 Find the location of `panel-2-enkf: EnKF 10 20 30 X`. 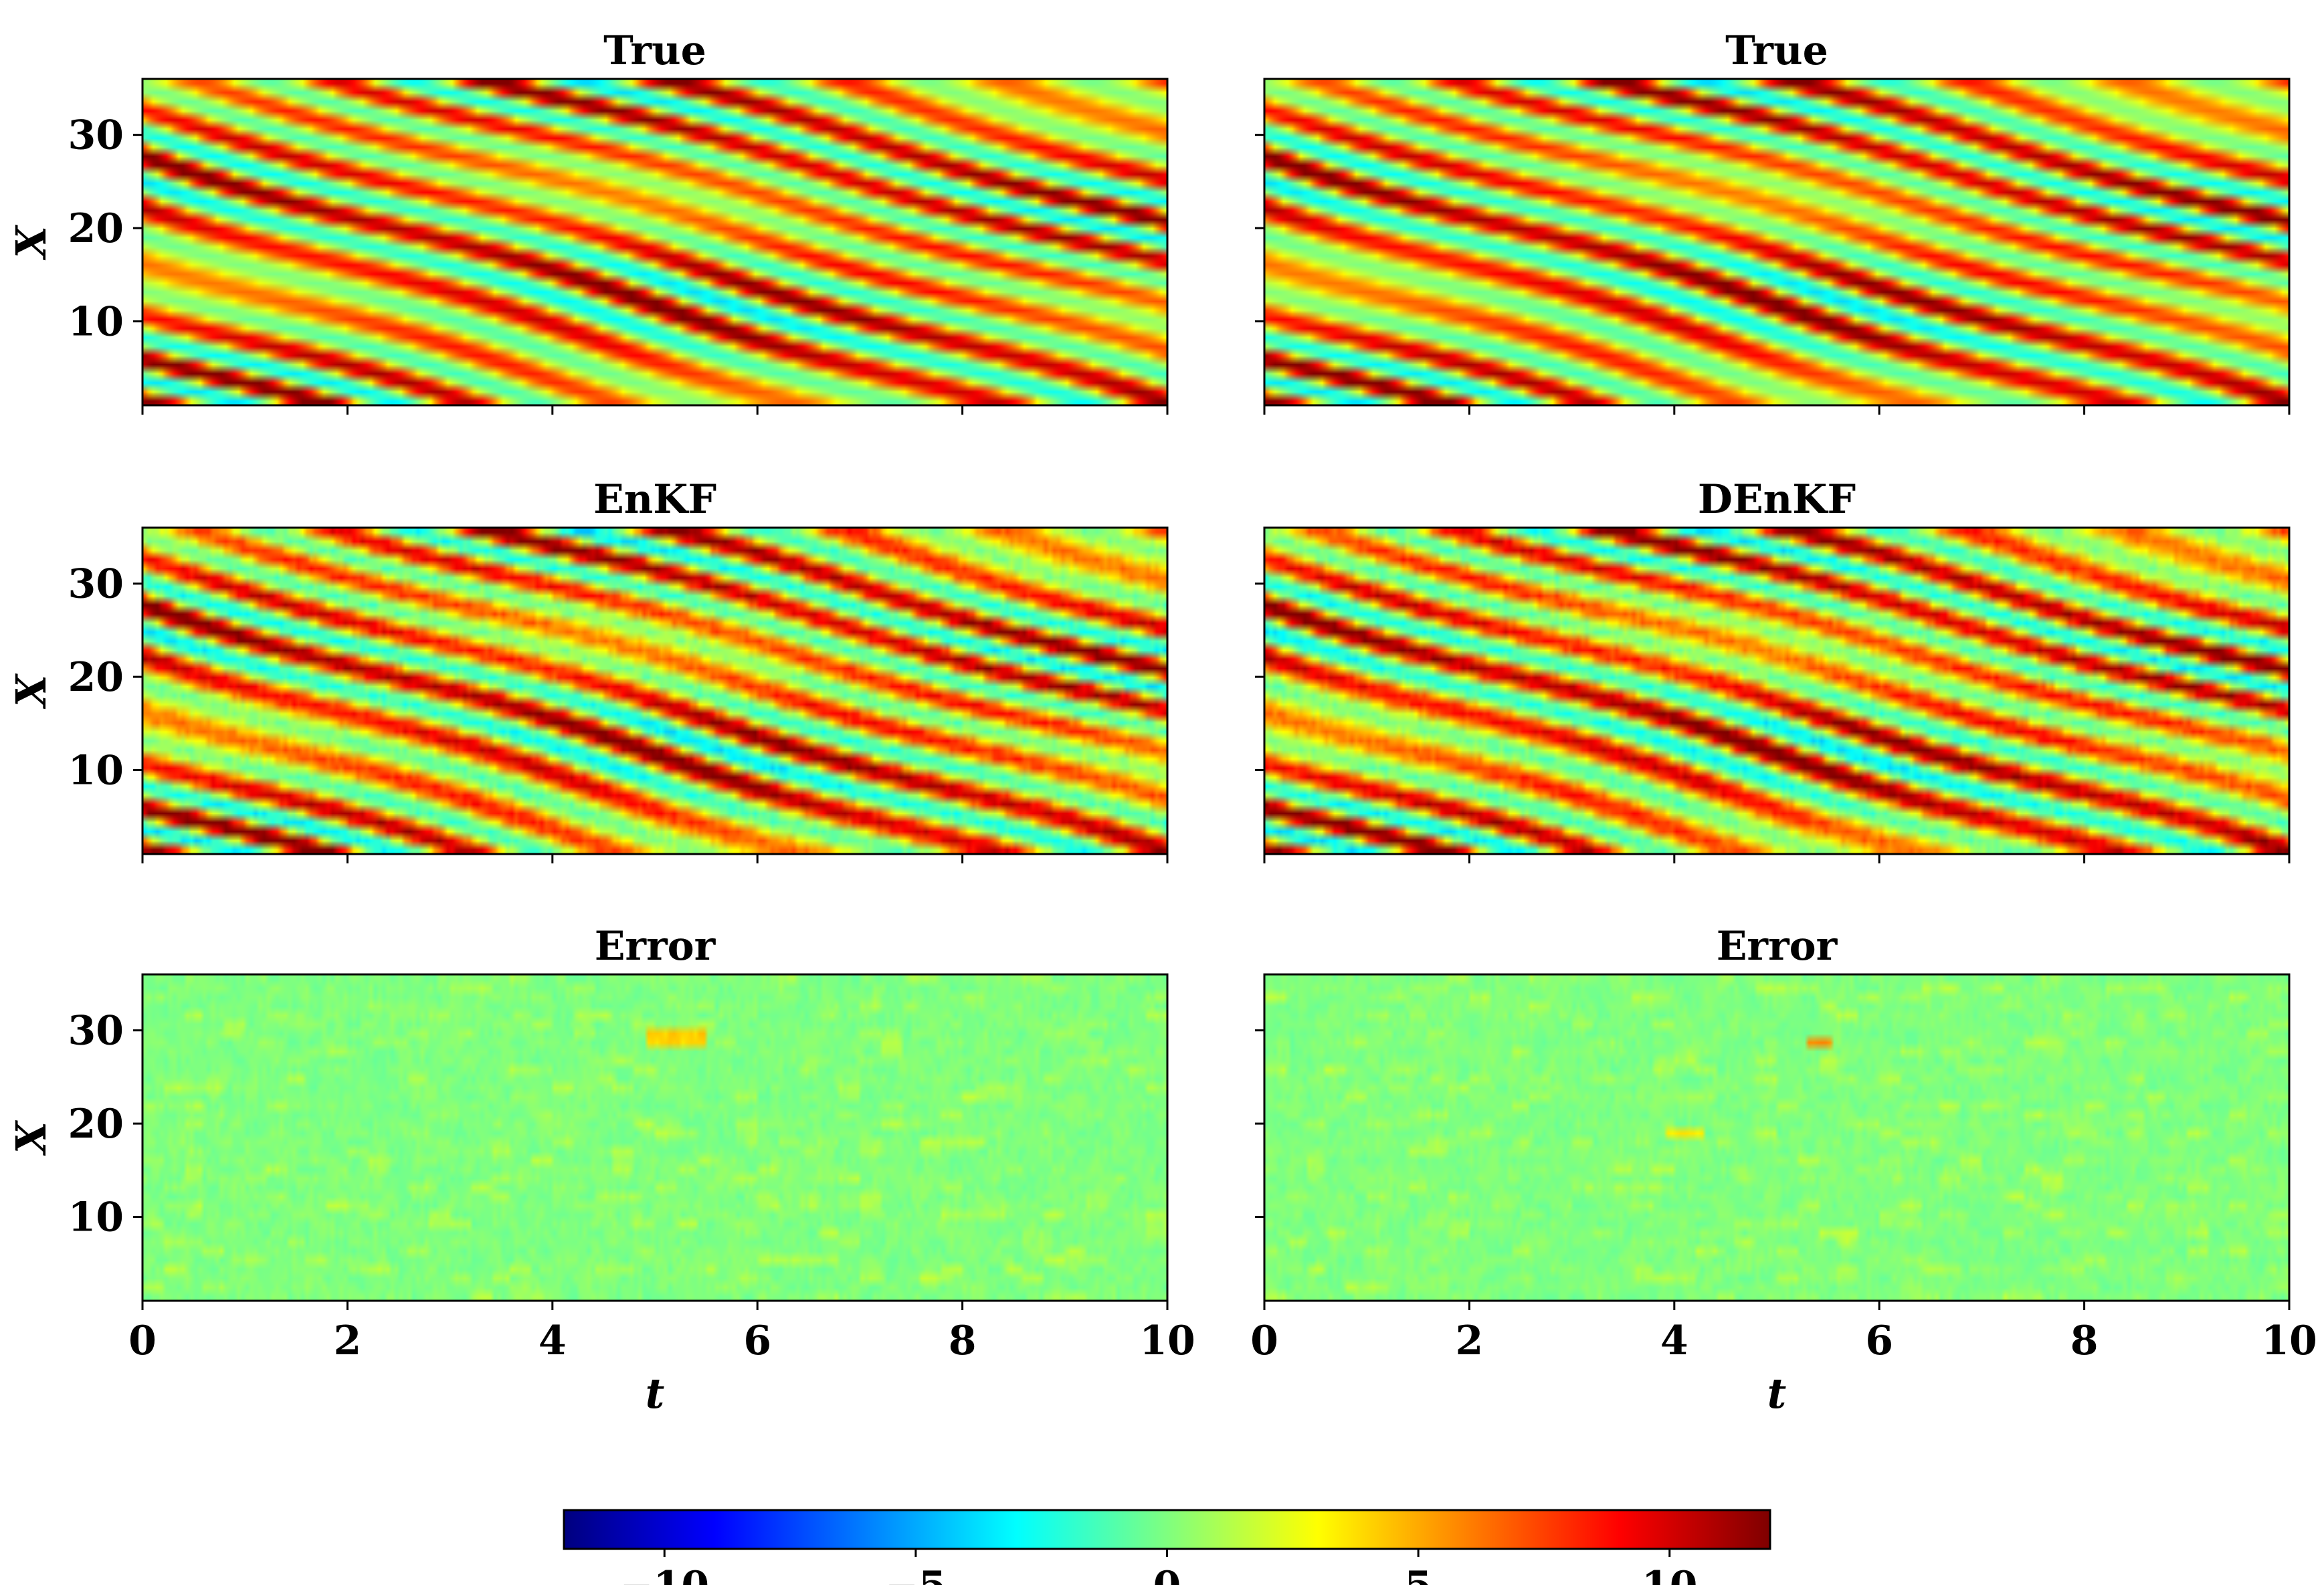

panel-2-enkf: EnKF 10 20 30 X is located at coordinates (588, 669).